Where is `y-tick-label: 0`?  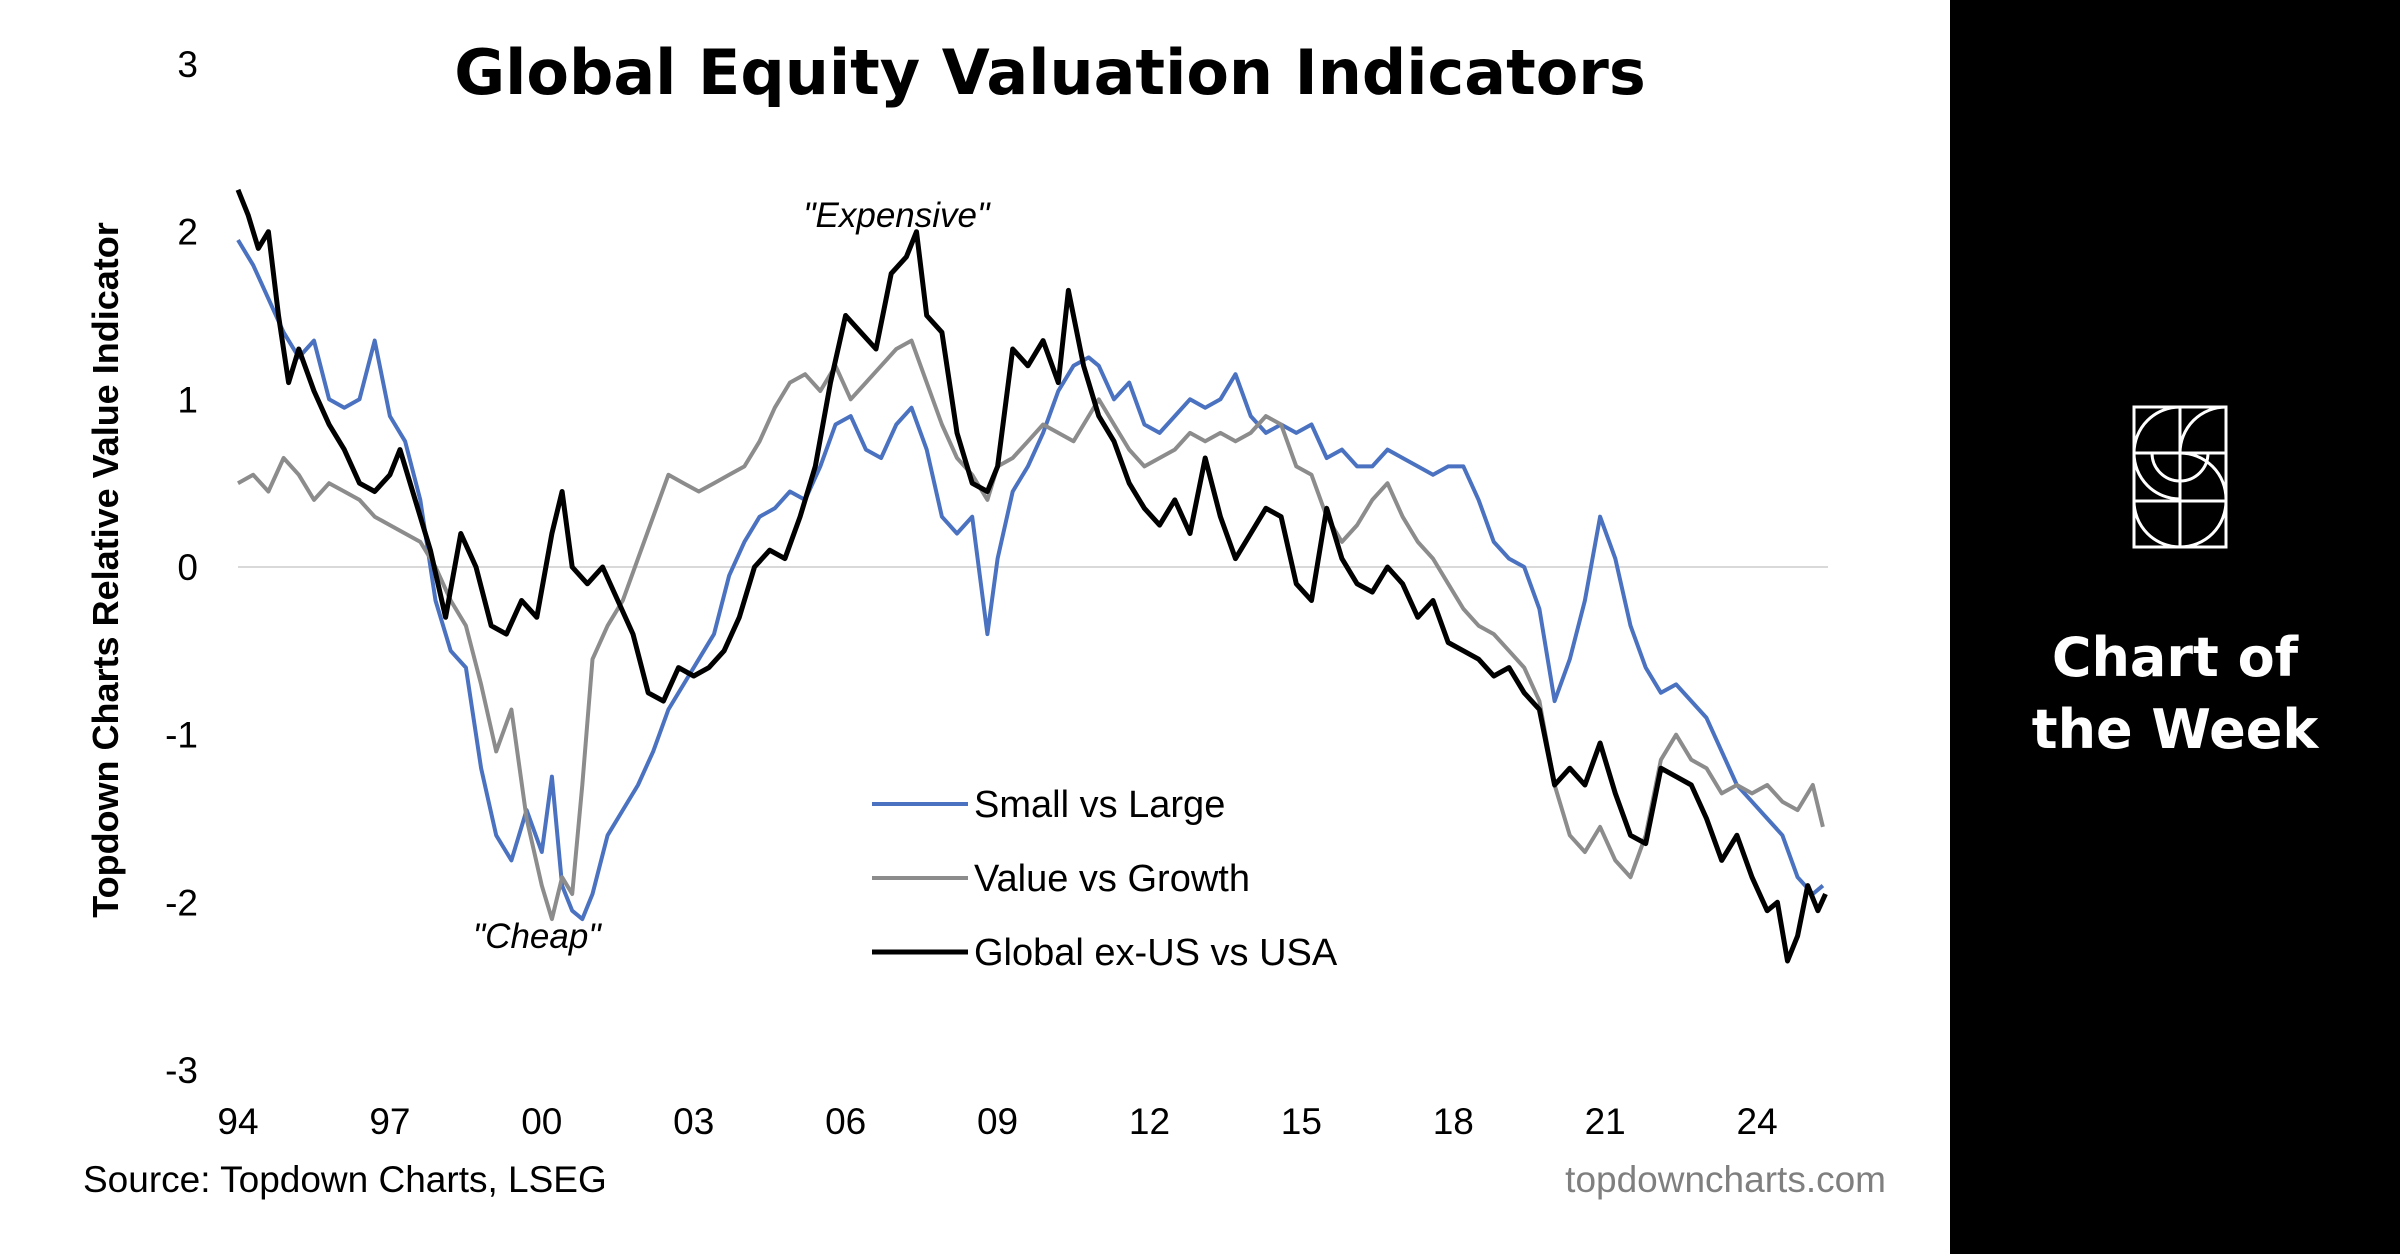
y-tick-label: 0 is located at coordinates (187, 567).